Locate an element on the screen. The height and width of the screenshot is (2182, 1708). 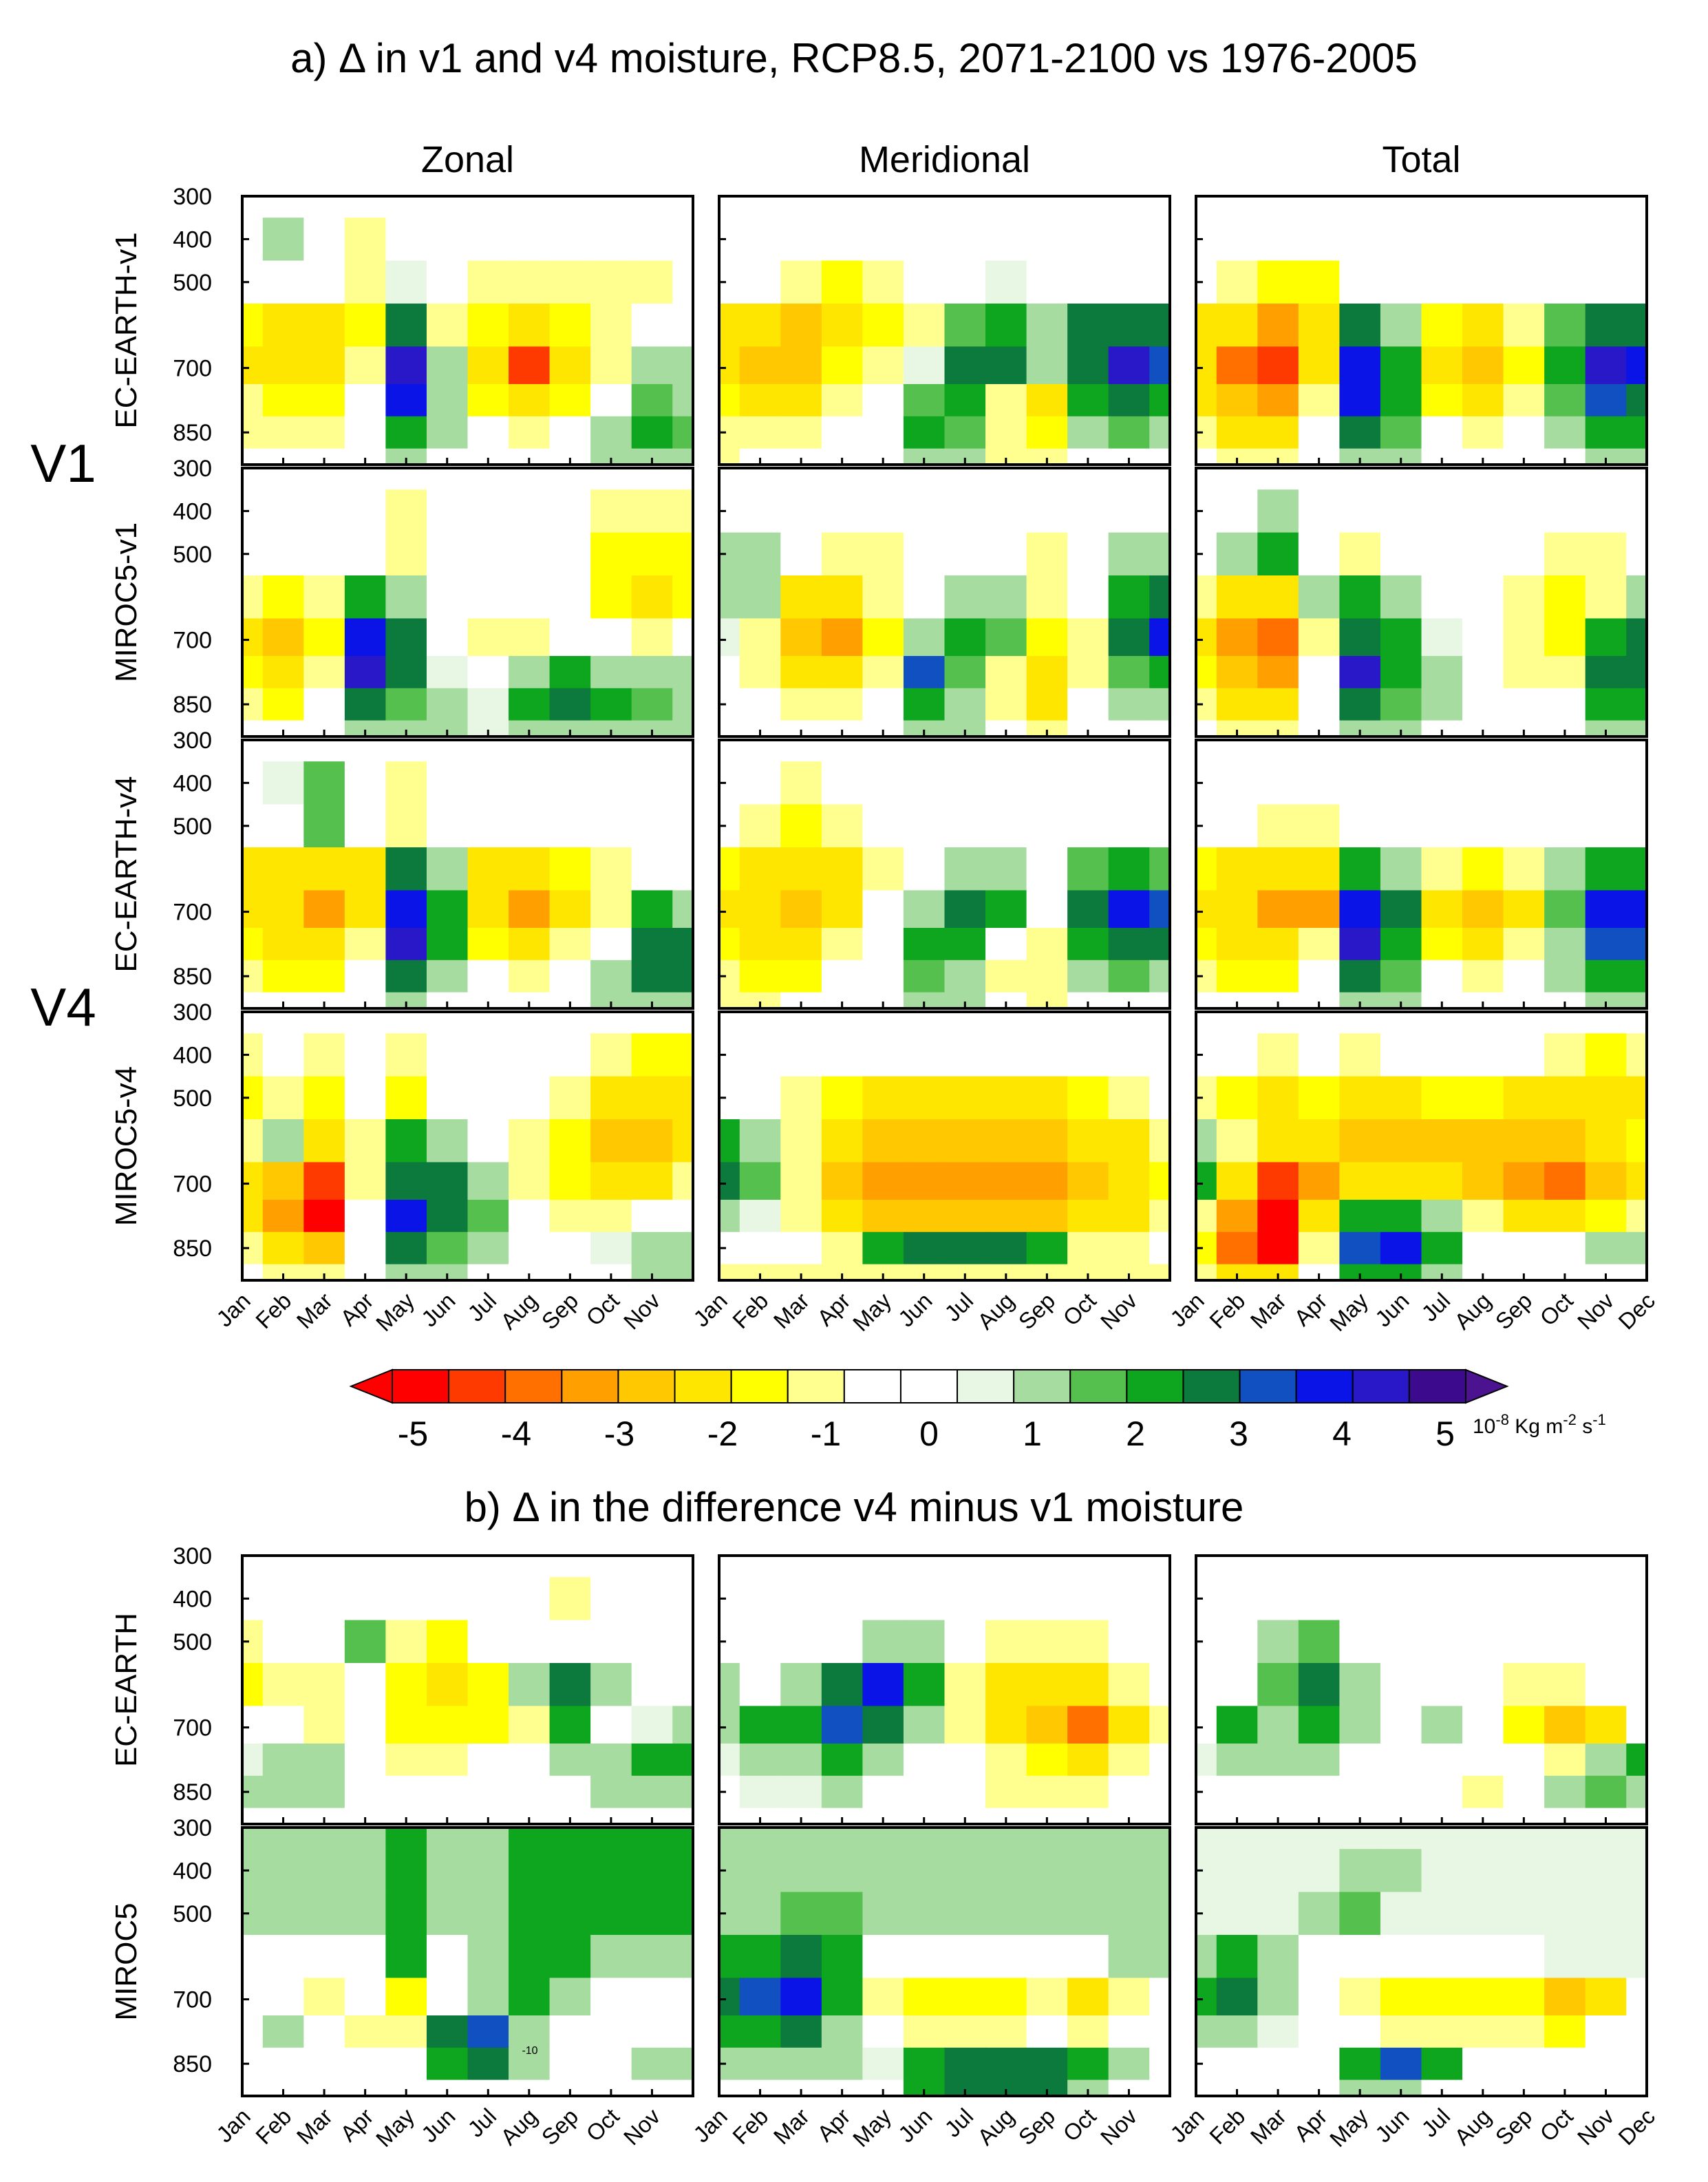
x-tick-label: Jun is located at coordinates (1392, 1310).